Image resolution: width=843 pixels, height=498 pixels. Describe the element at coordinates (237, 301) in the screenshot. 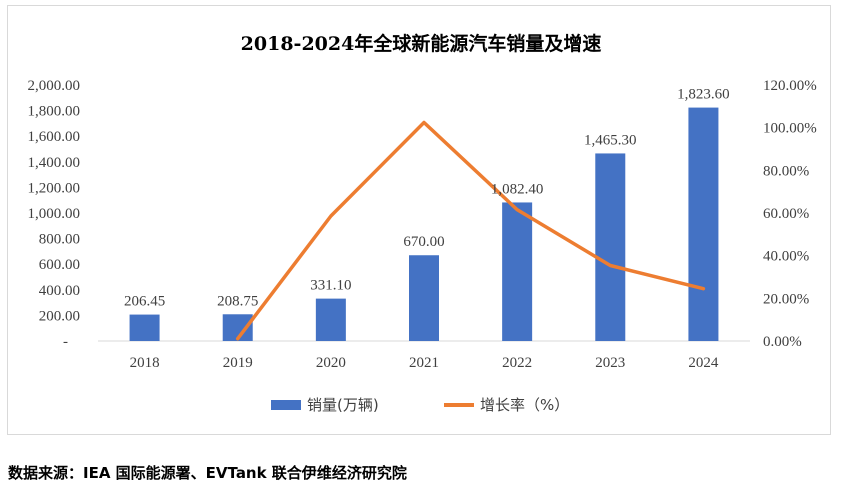

I see `bar-data-label: 208.75` at that location.